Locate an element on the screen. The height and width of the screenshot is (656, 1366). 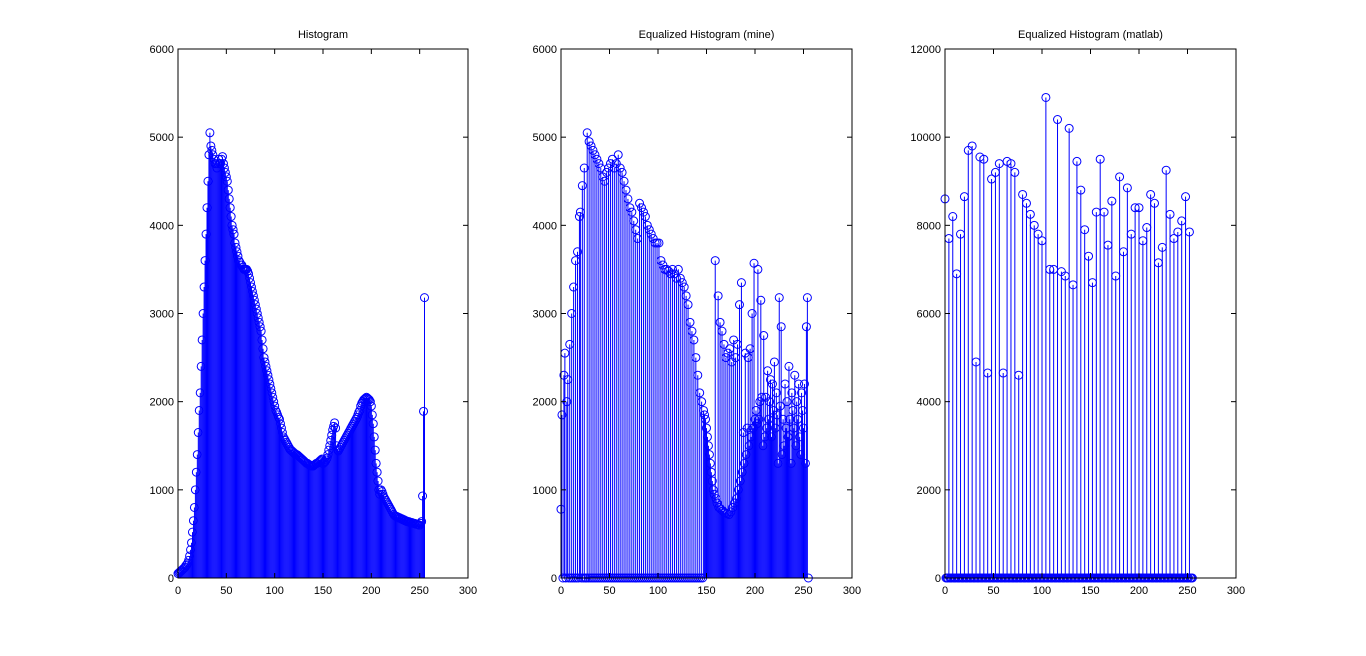
y-tick-label: 6000 is located at coordinates (162, 50).